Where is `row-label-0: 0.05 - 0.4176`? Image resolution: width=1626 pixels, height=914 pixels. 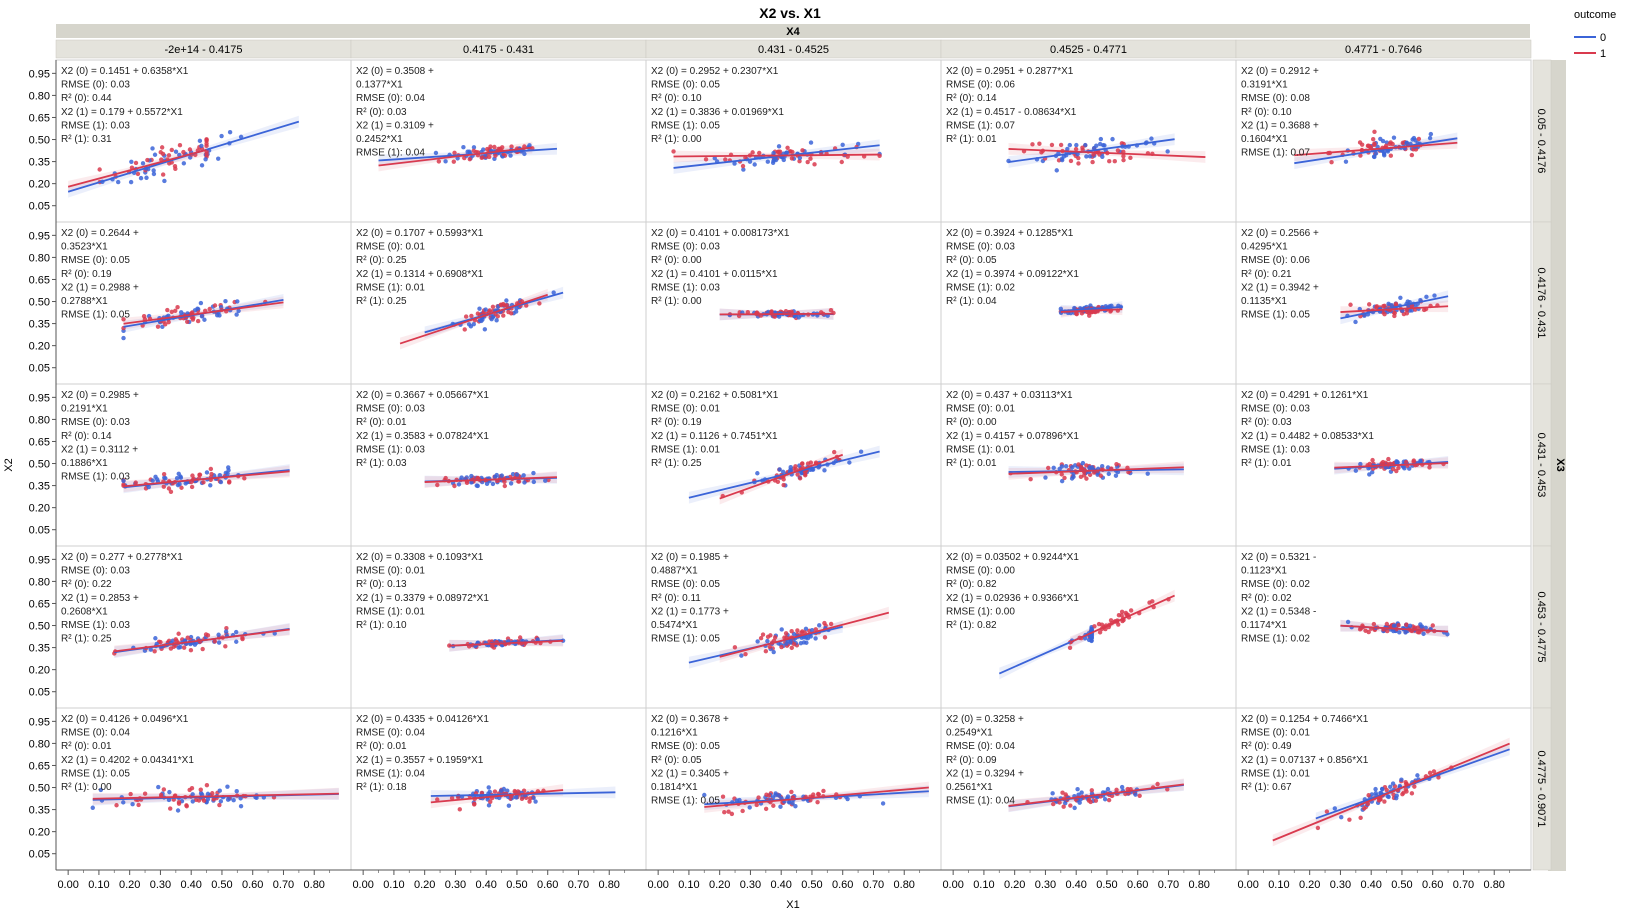 row-label-0: 0.05 - 0.4176 is located at coordinates (1541, 141).